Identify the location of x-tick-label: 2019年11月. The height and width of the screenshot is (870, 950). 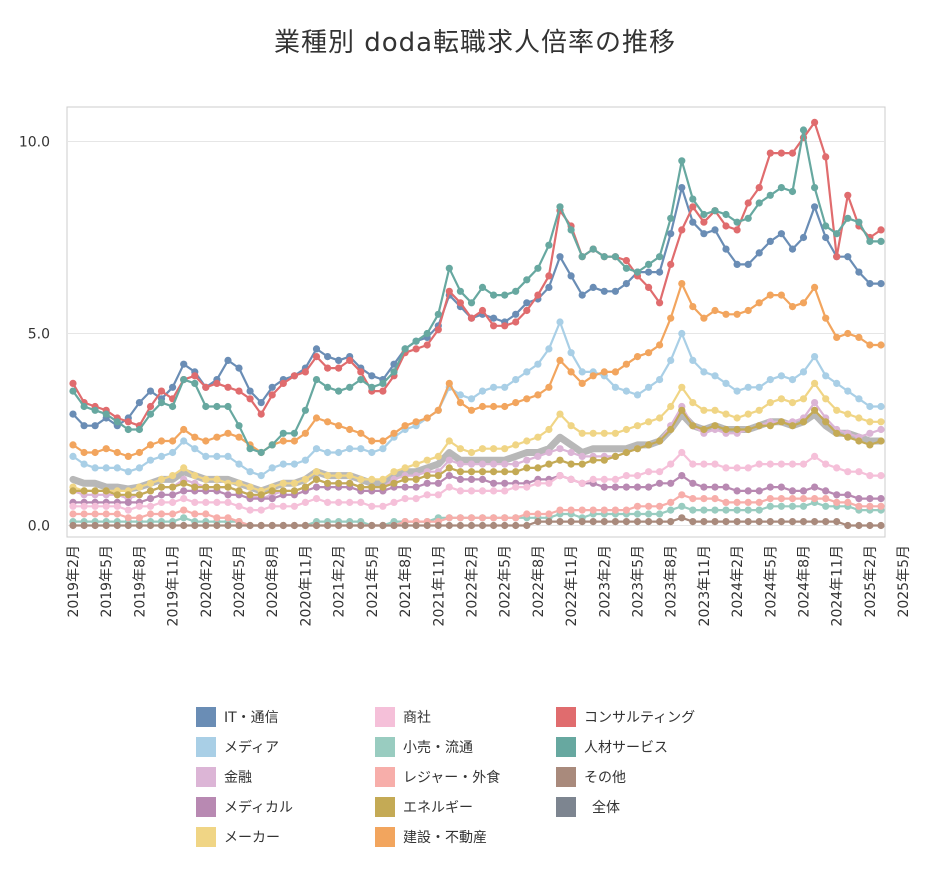
(174, 585).